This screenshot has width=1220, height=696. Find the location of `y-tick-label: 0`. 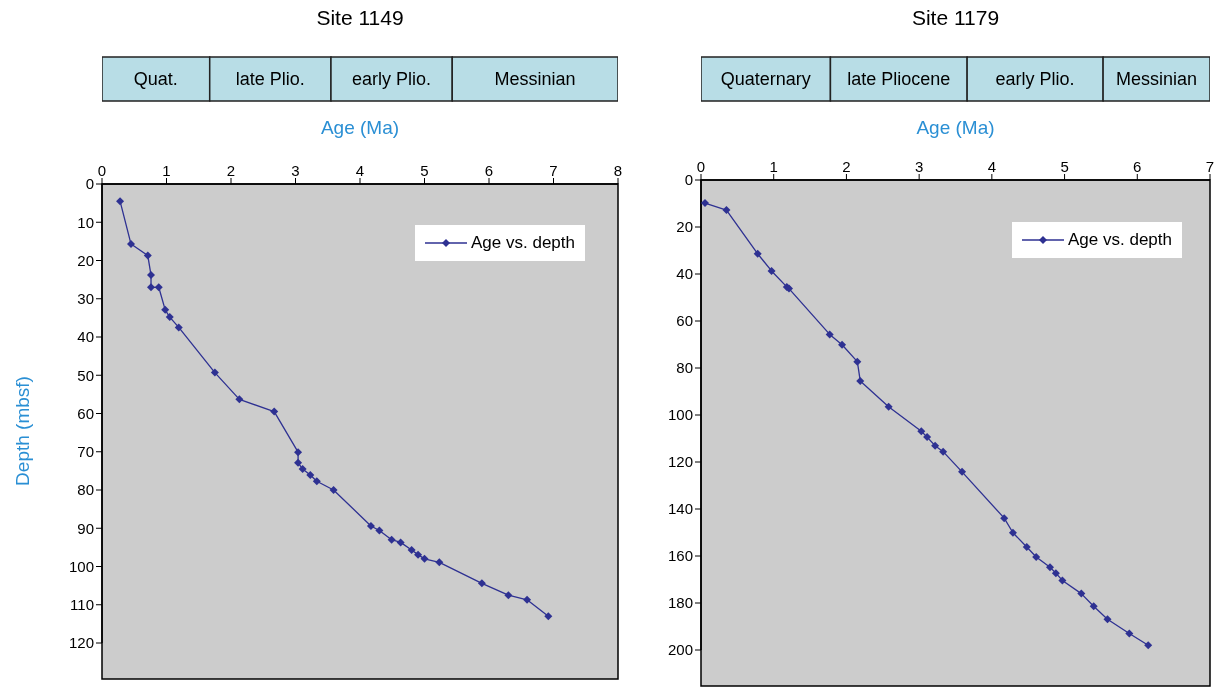

y-tick-label: 0 is located at coordinates (89, 184).